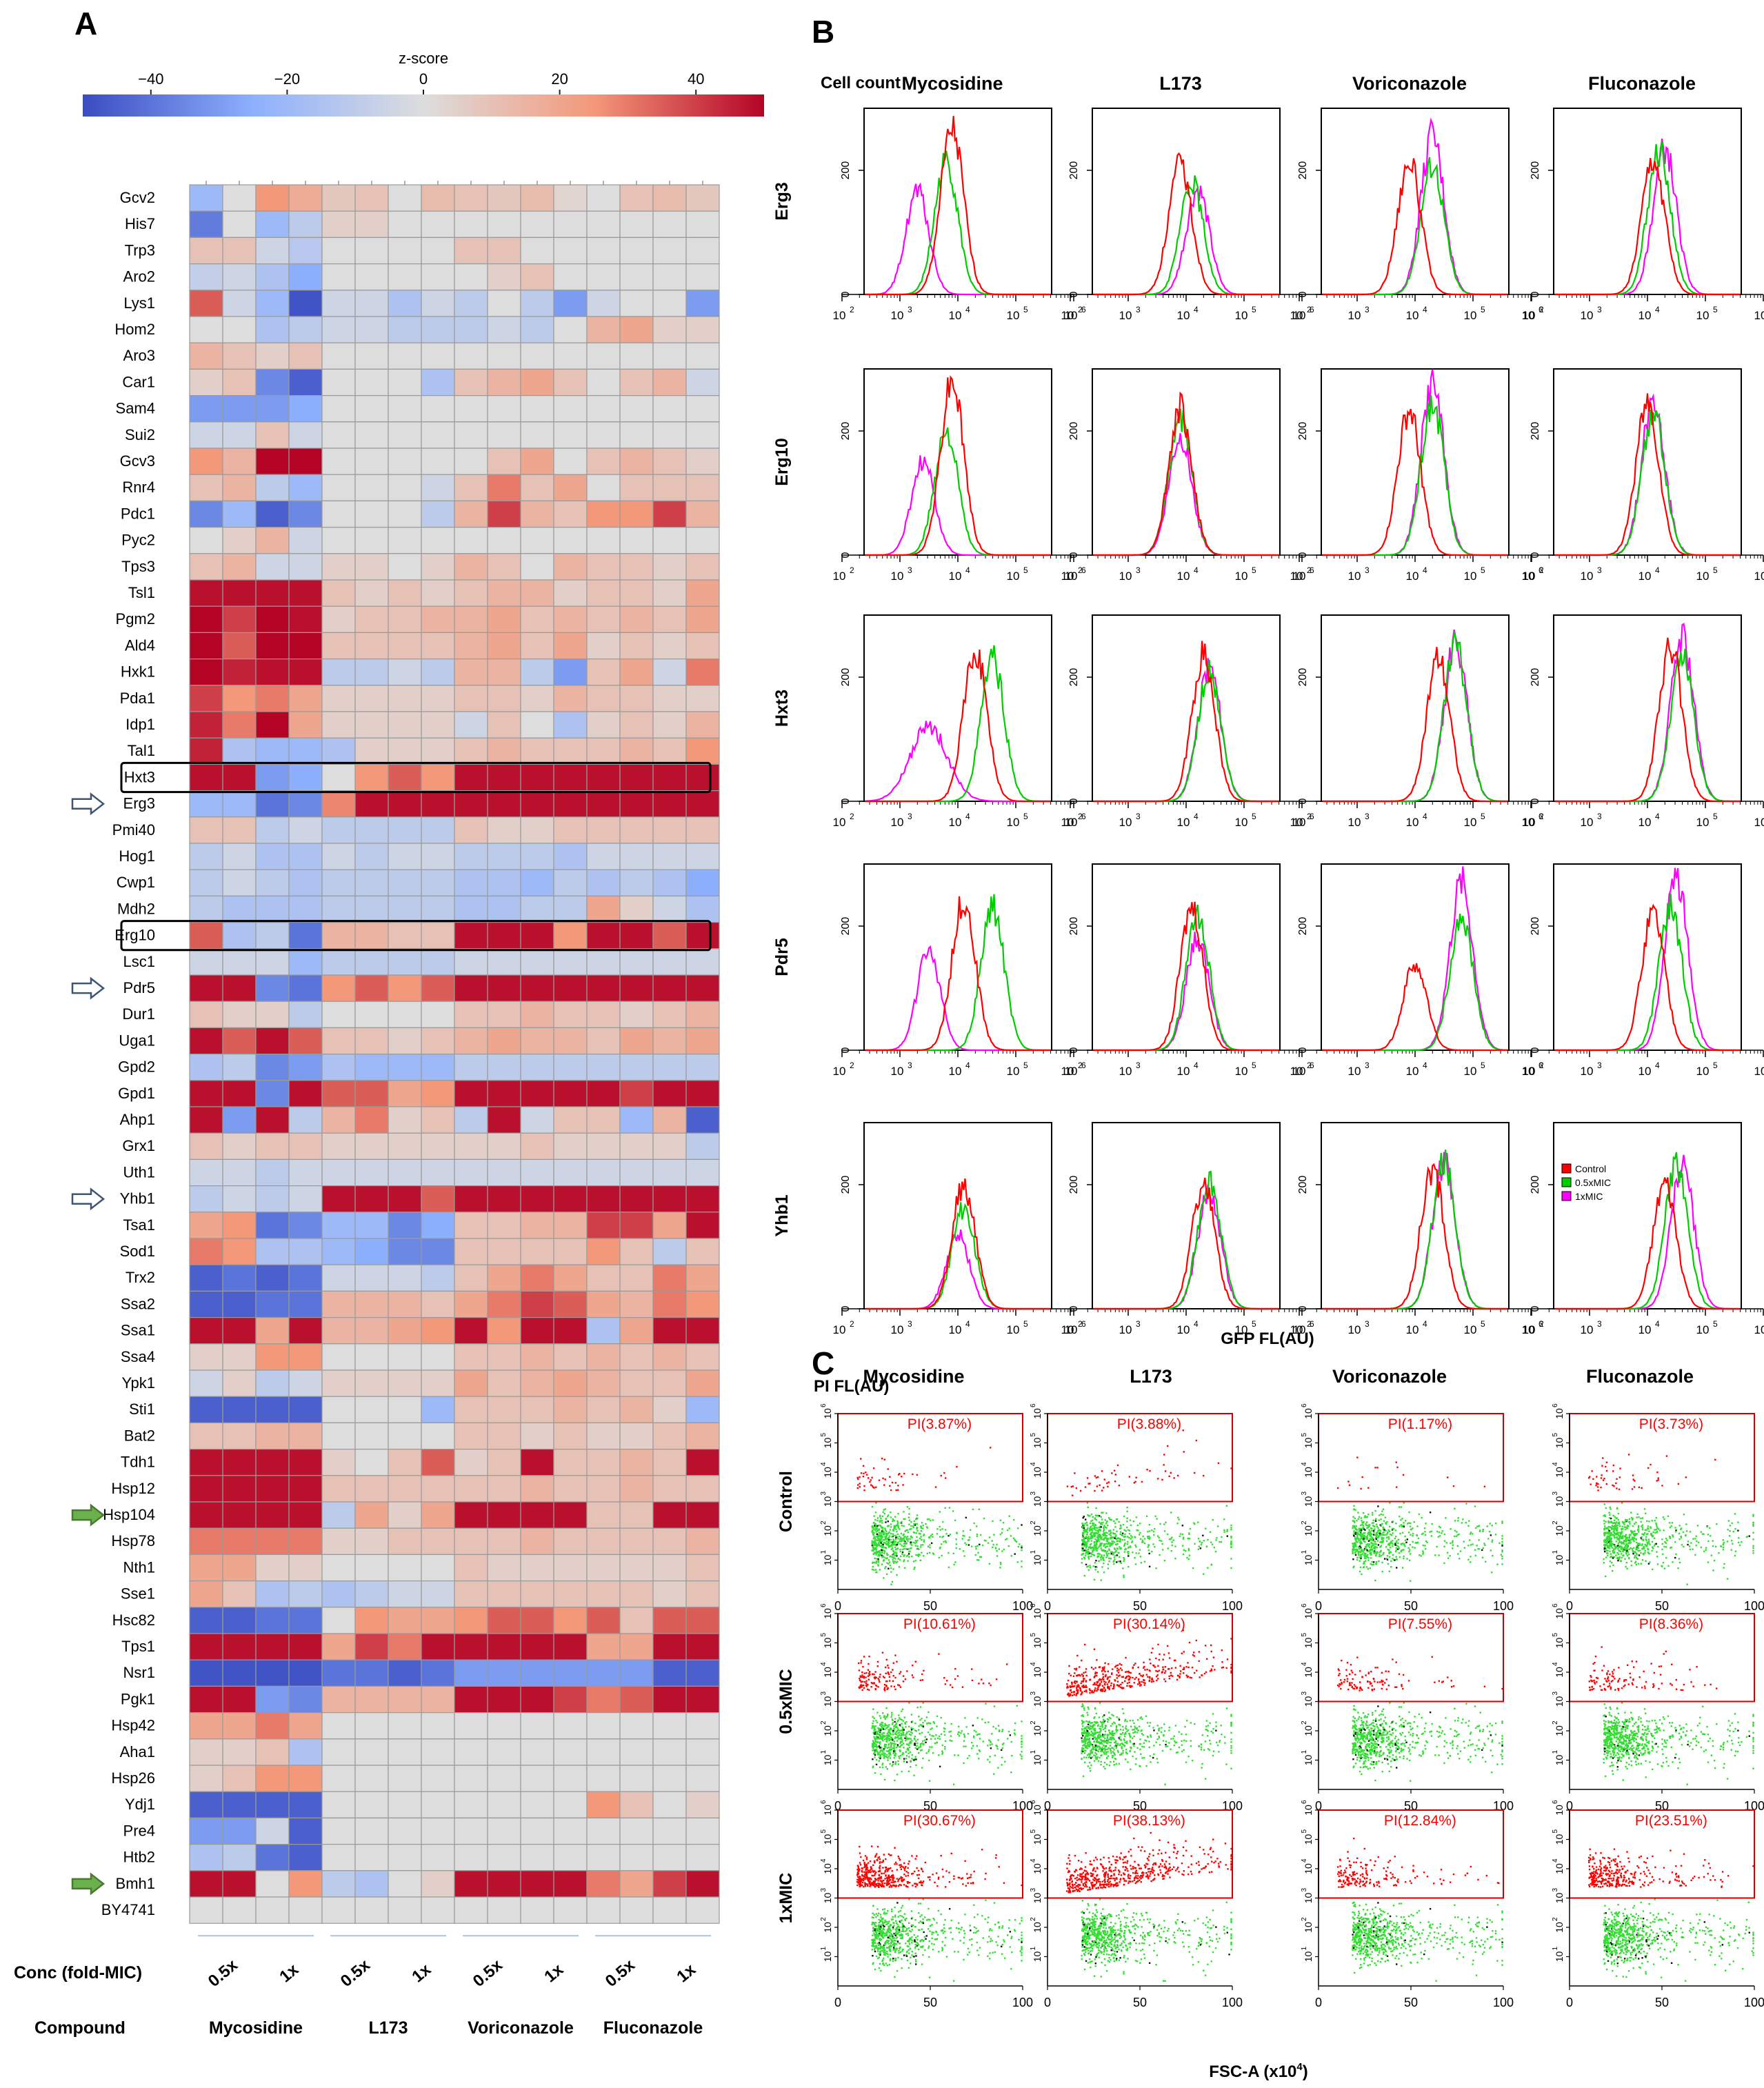 The height and width of the screenshot is (2088, 1764). What do you see at coordinates (910, 1324) in the screenshot?
I see `hist-x-tick-exponent: 3` at bounding box center [910, 1324].